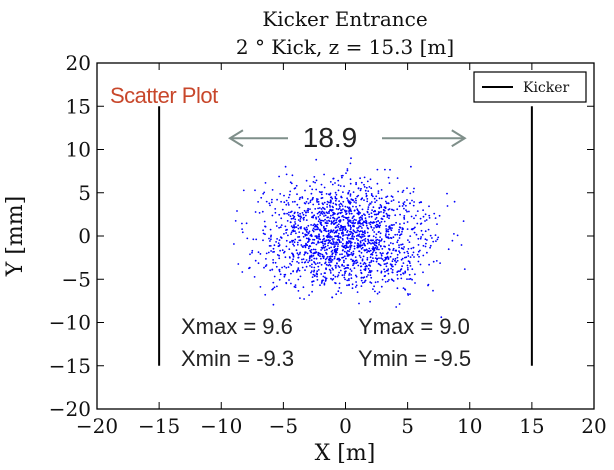 The width and height of the screenshot is (614, 470). I want to click on xmax-label: Xmax = 9.6, so click(237, 326).